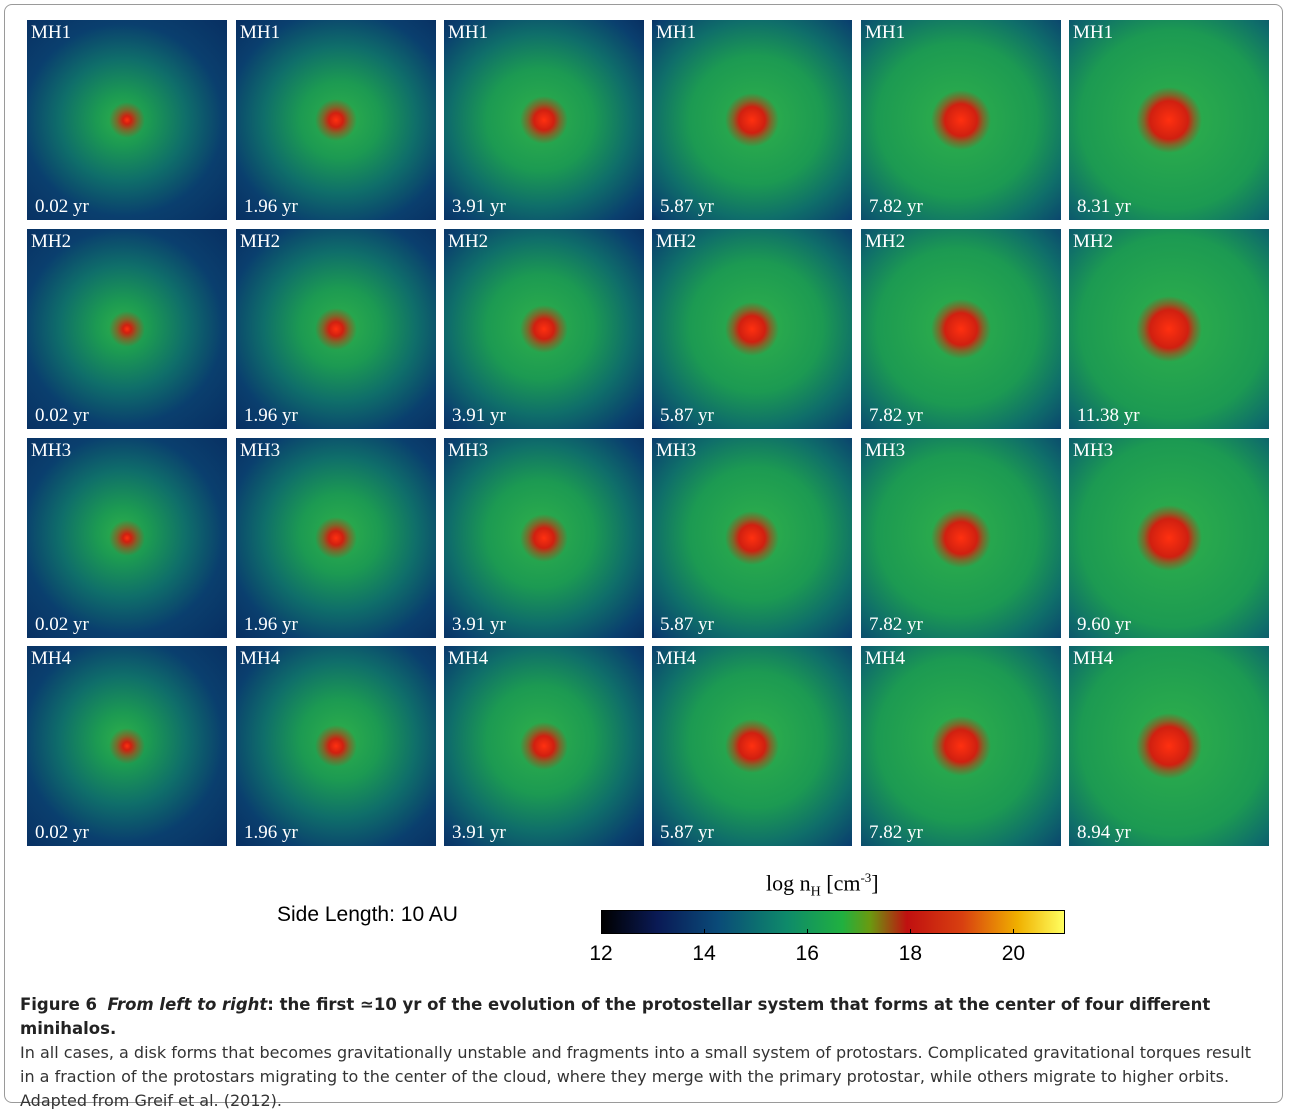 The image size is (1290, 1109). What do you see at coordinates (833, 922) in the screenshot?
I see `colorbar` at bounding box center [833, 922].